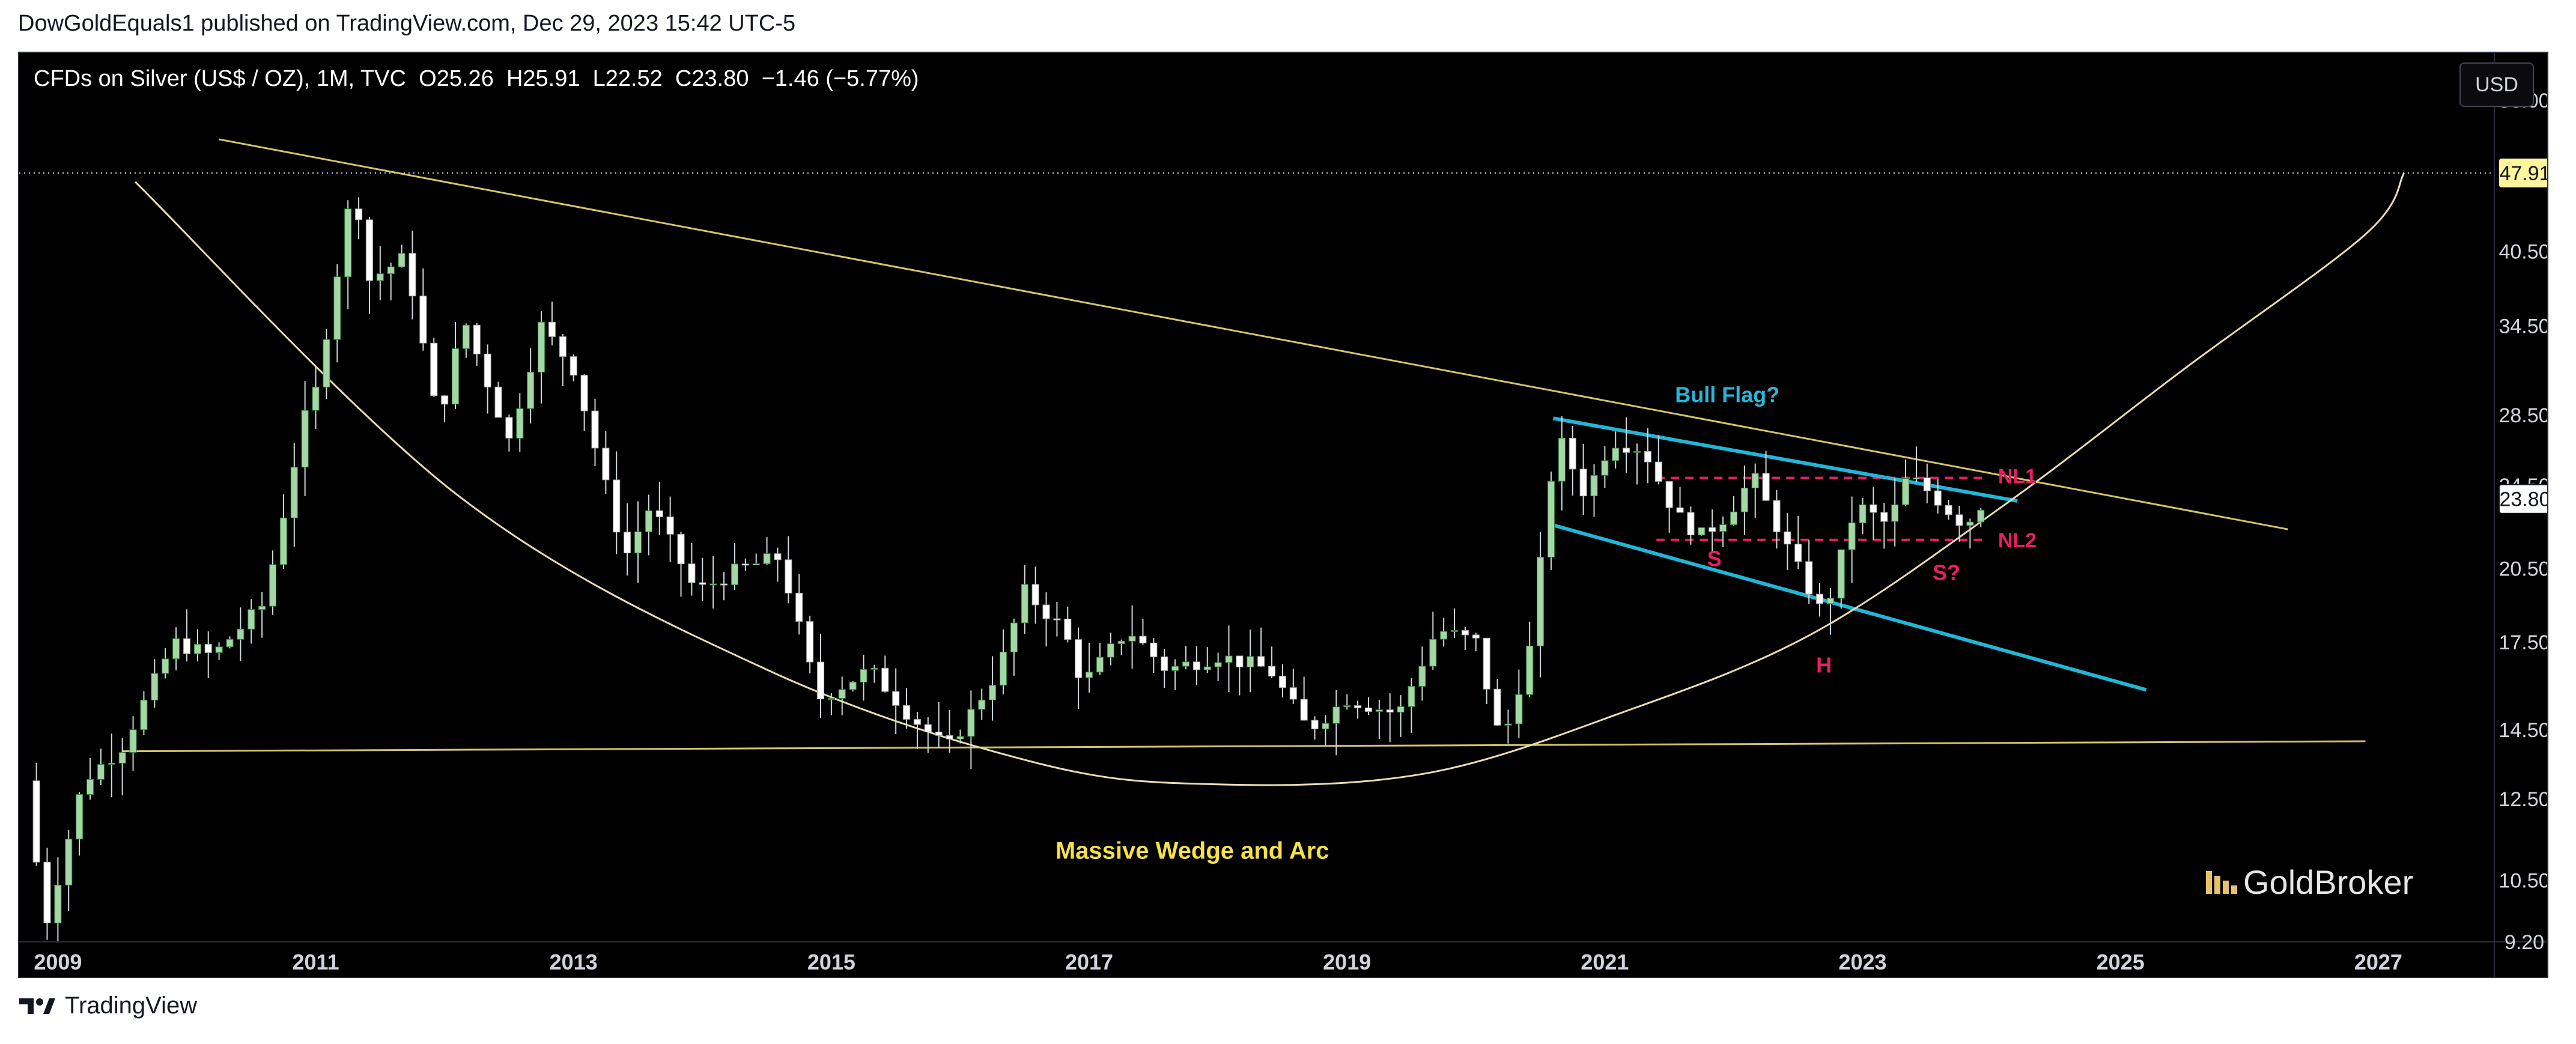 Image resolution: width=2576 pixels, height=1044 pixels. What do you see at coordinates (316, 962) in the screenshot?
I see `time-axis-label: 2011` at bounding box center [316, 962].